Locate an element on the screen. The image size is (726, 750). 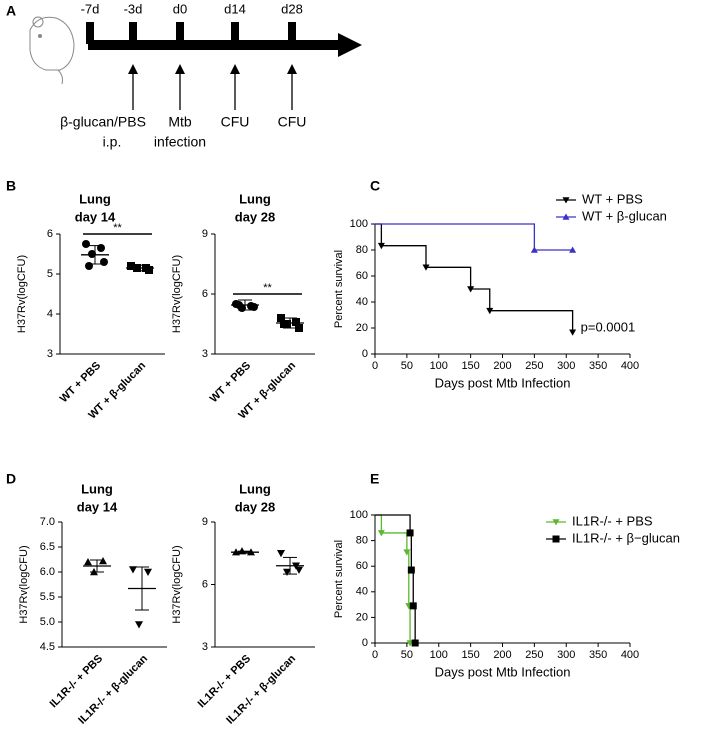
panel-label: E is located at coordinates (374, 479).